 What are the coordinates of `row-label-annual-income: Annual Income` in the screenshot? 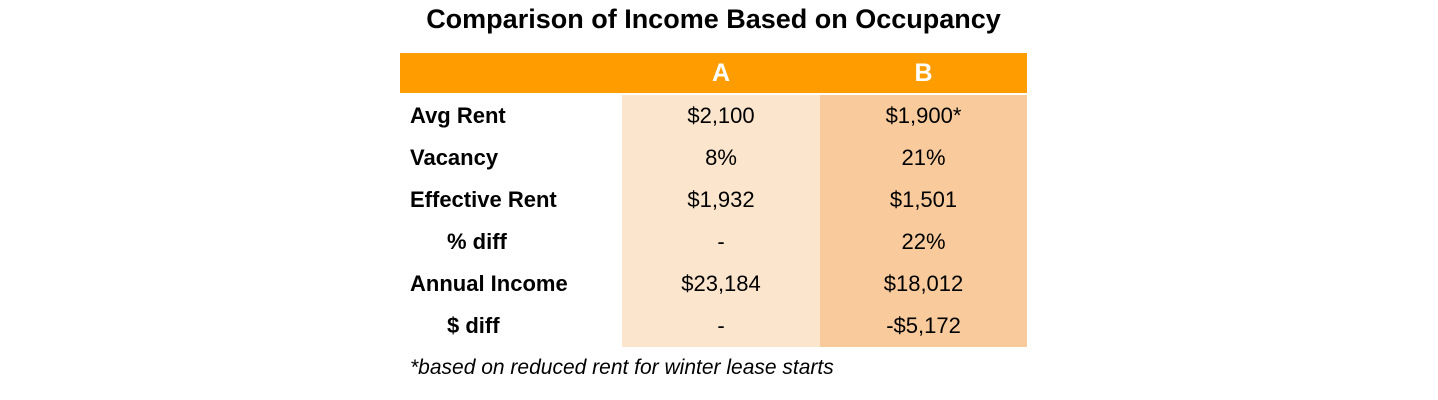 It's located at (511, 284).